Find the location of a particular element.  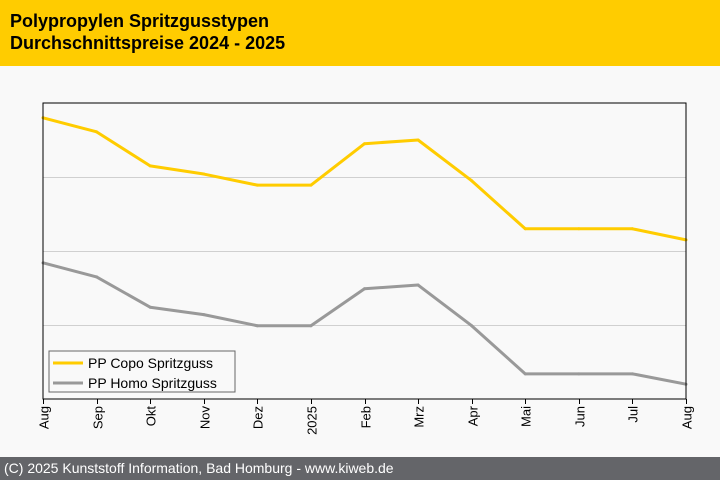

x-tick-label: Mrz is located at coordinates (419, 417).